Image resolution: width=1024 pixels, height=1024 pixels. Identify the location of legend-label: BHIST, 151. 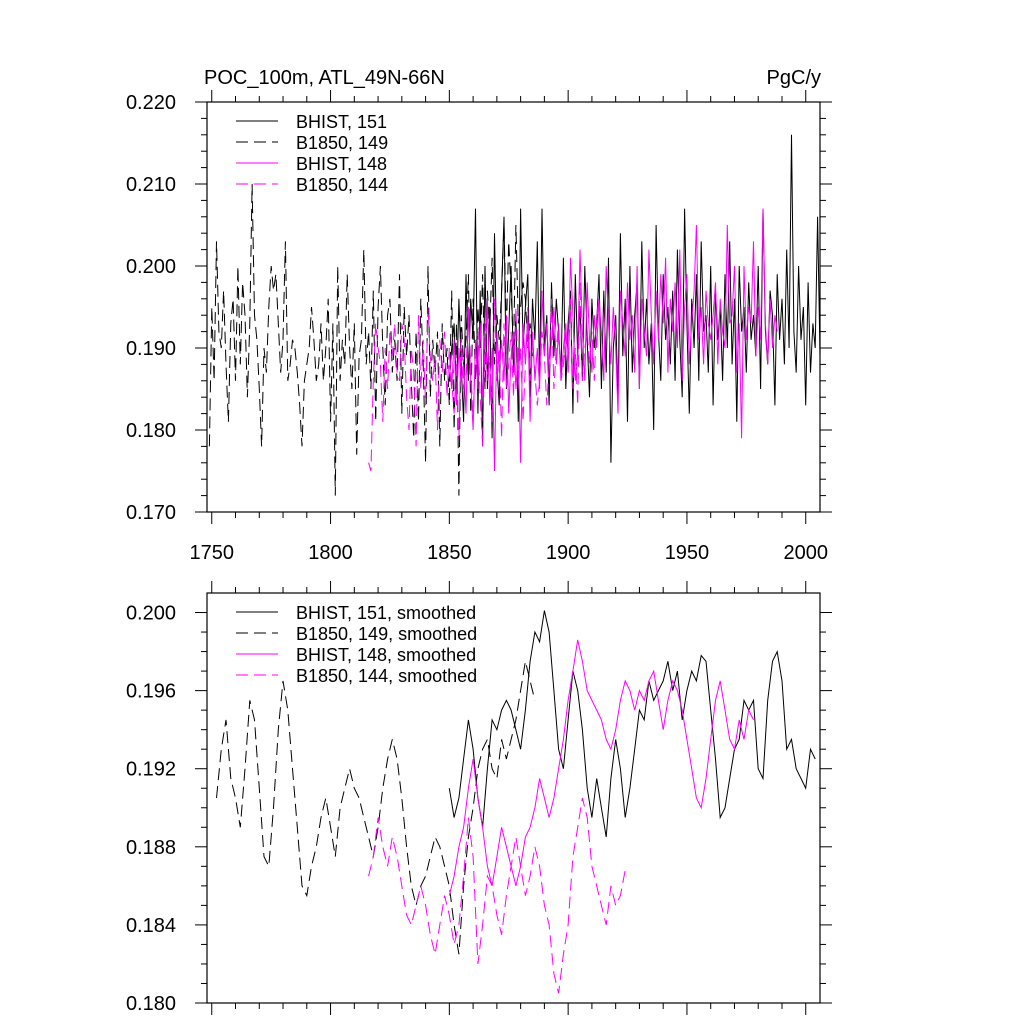
(341, 122).